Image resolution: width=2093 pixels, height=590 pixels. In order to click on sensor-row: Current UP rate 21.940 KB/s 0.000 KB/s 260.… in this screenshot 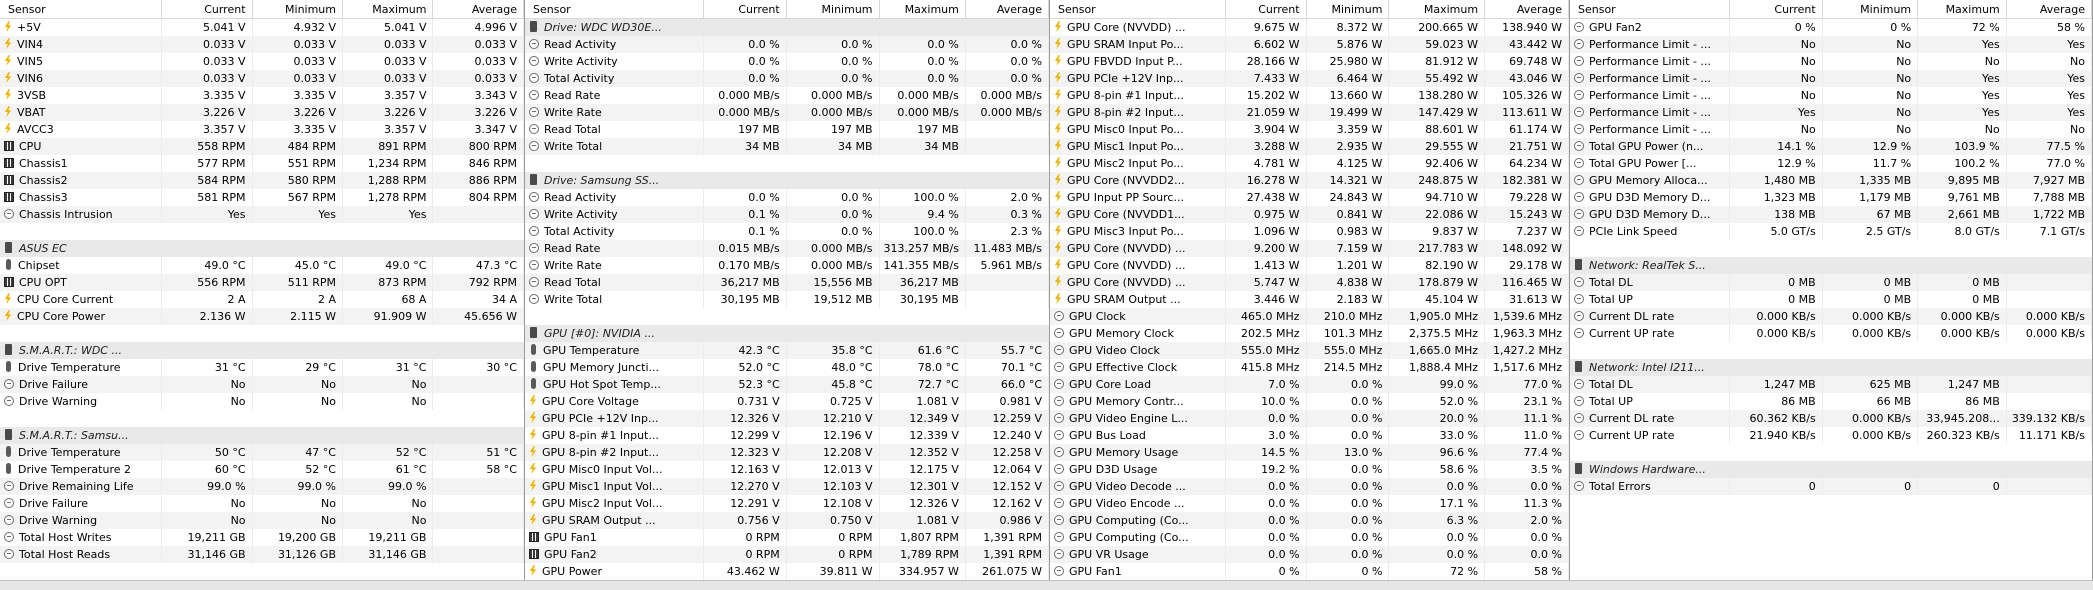, I will do `click(1831, 435)`.